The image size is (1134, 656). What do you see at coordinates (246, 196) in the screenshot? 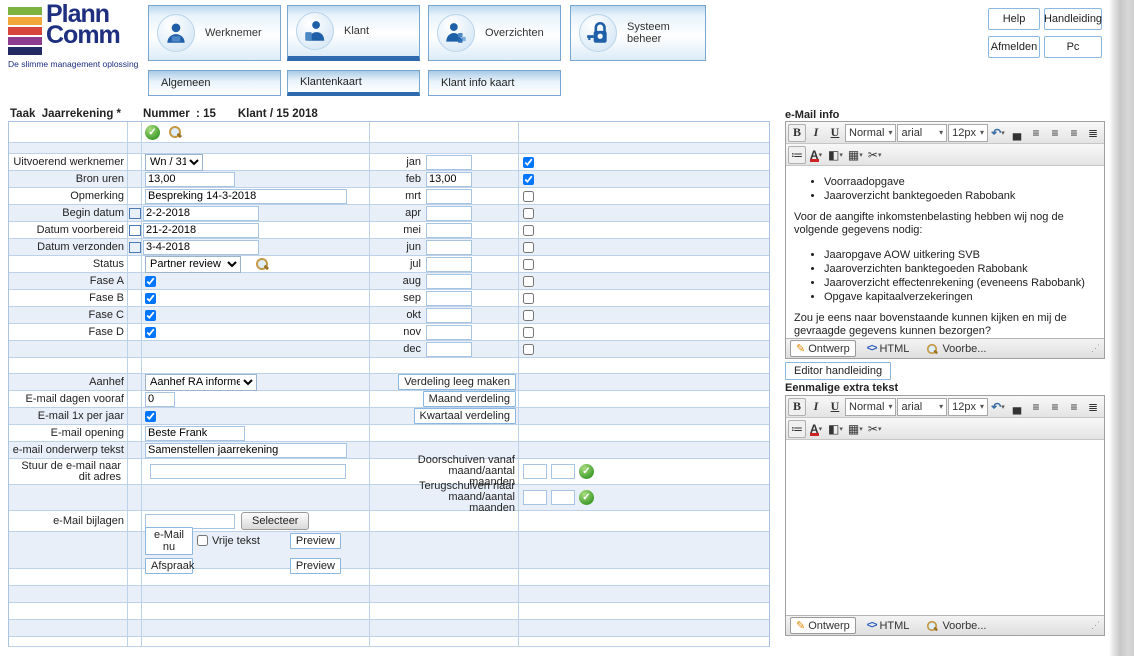
I see `opmerking-input` at bounding box center [246, 196].